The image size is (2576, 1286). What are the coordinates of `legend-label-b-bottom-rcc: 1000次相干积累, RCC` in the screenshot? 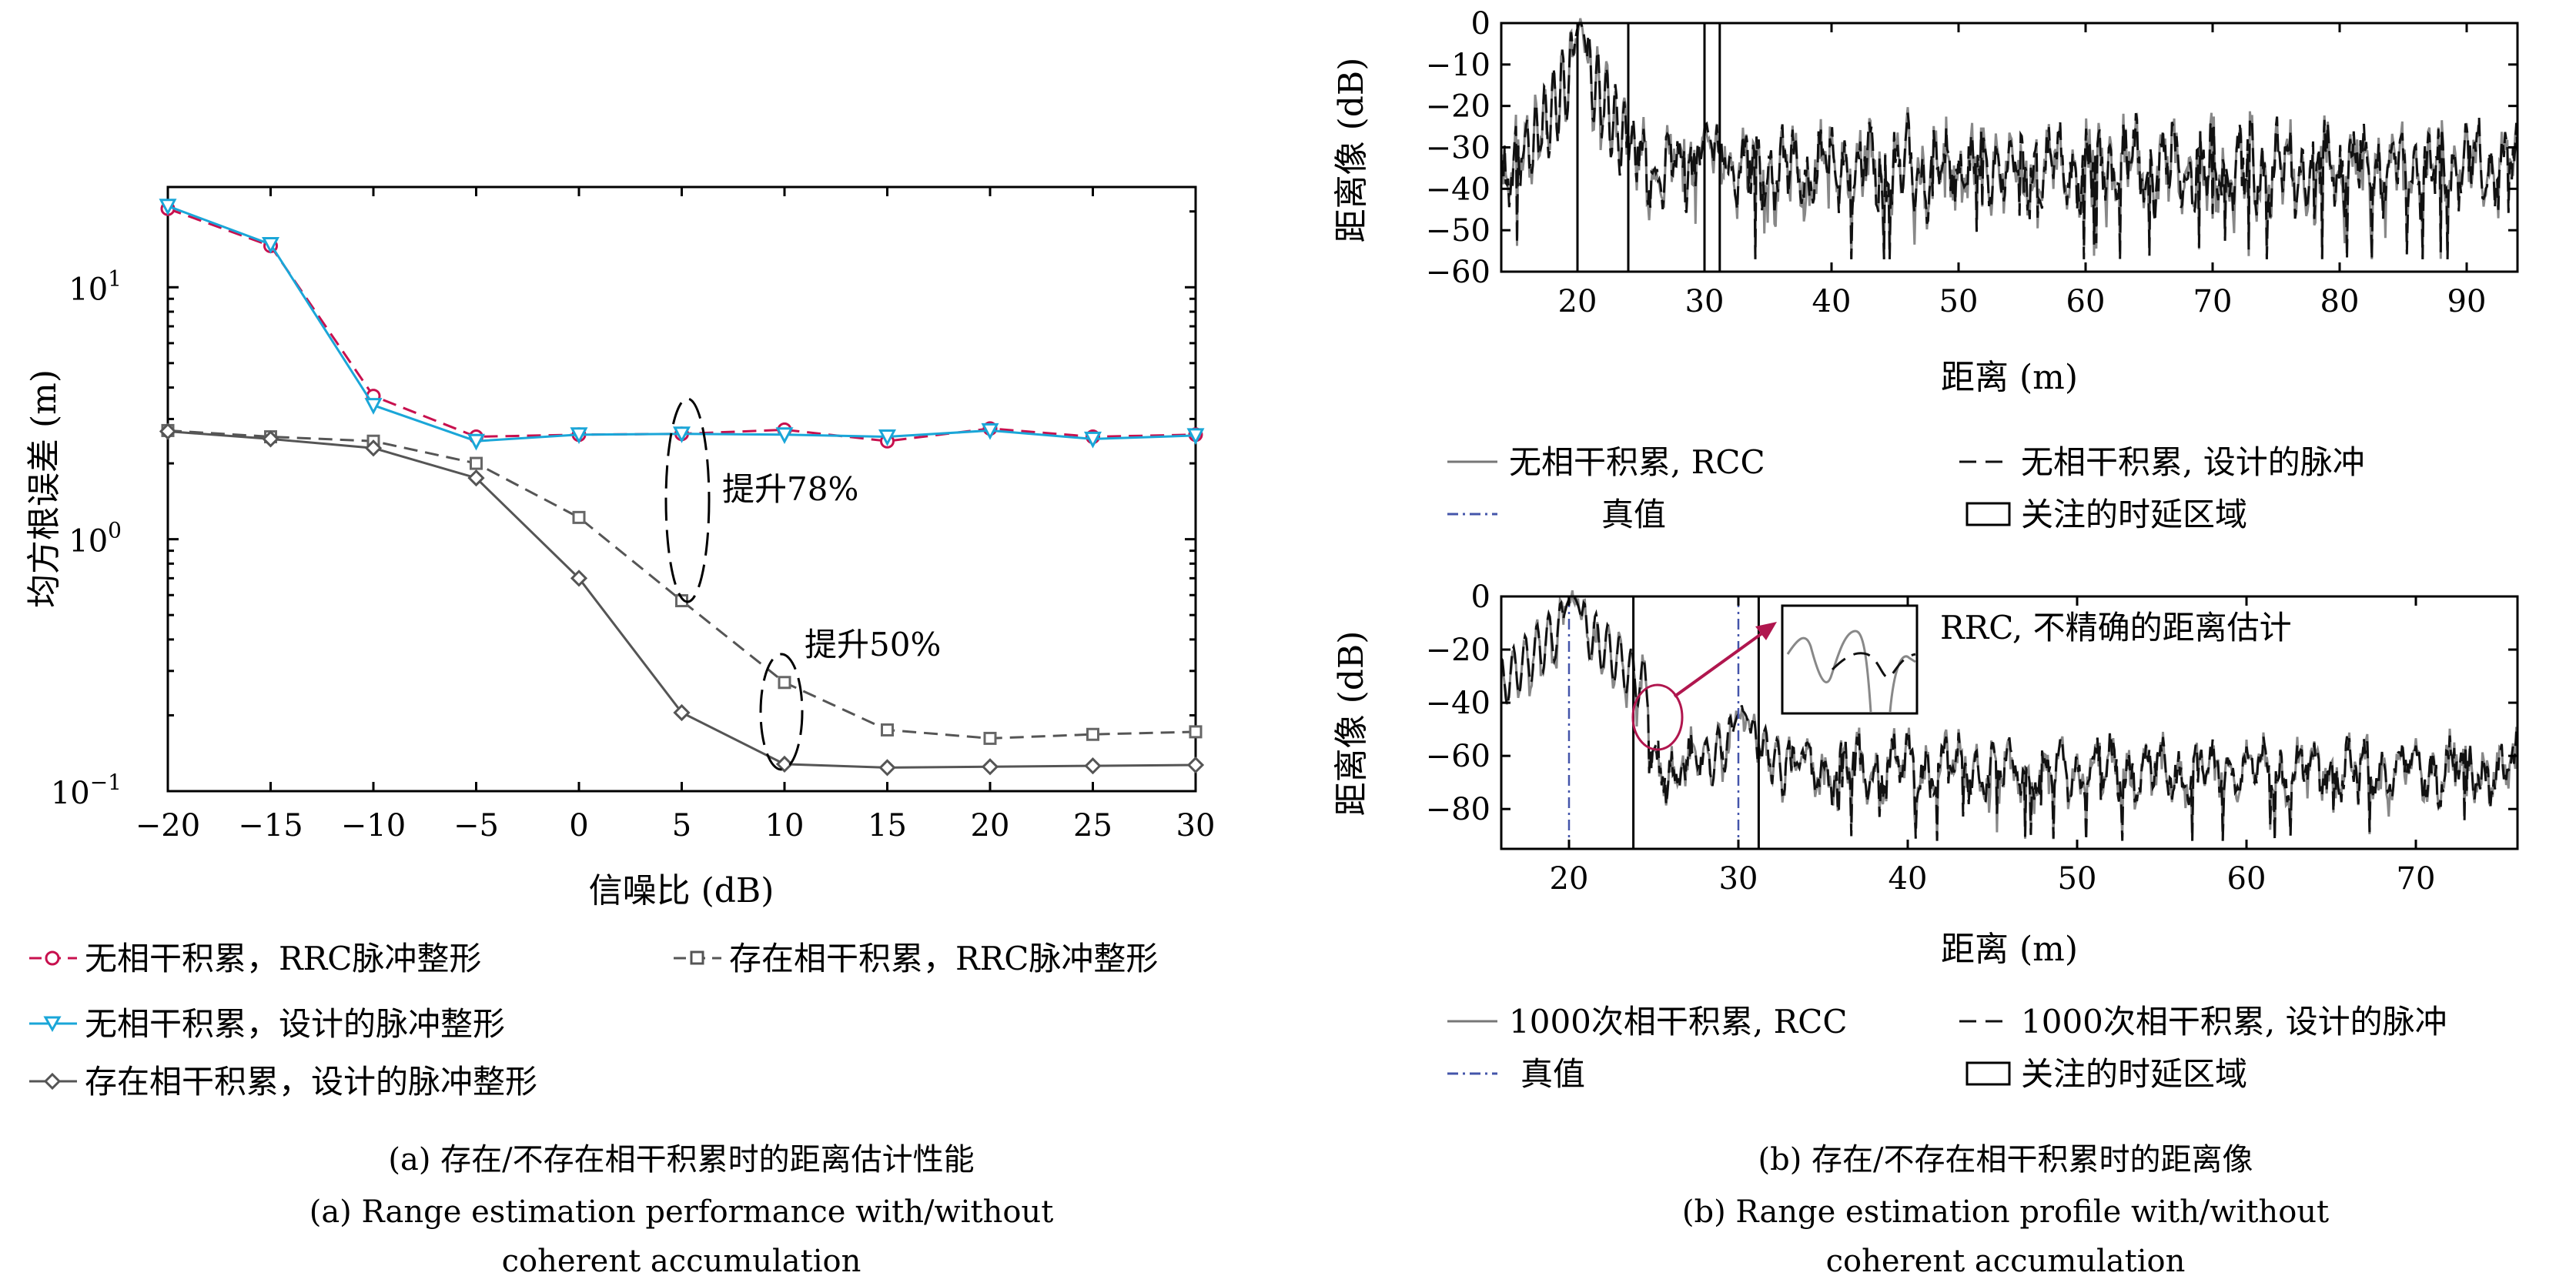 It's located at (1678, 1021).